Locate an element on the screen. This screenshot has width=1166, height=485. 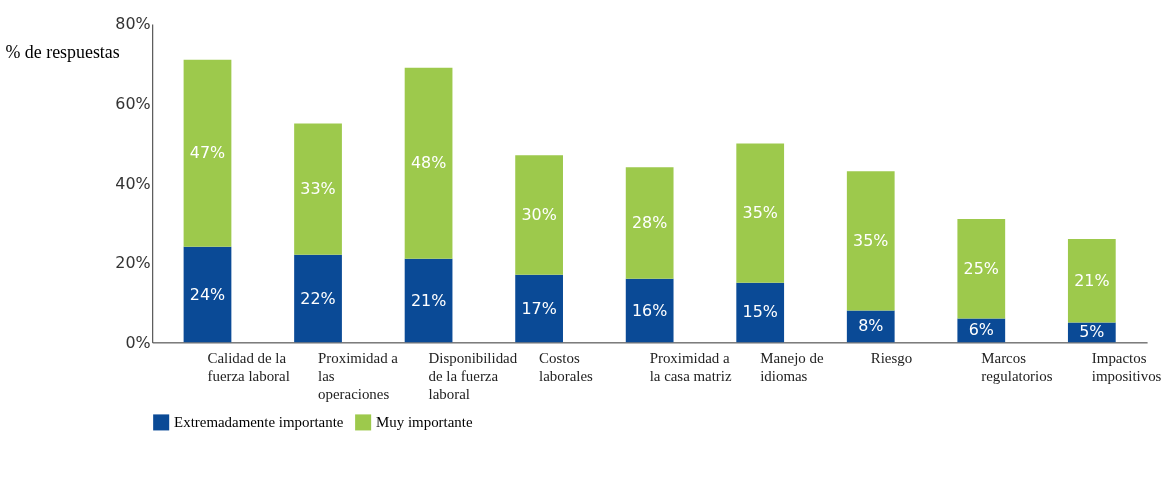
y-tick-label: 60% is located at coordinates (133, 104).